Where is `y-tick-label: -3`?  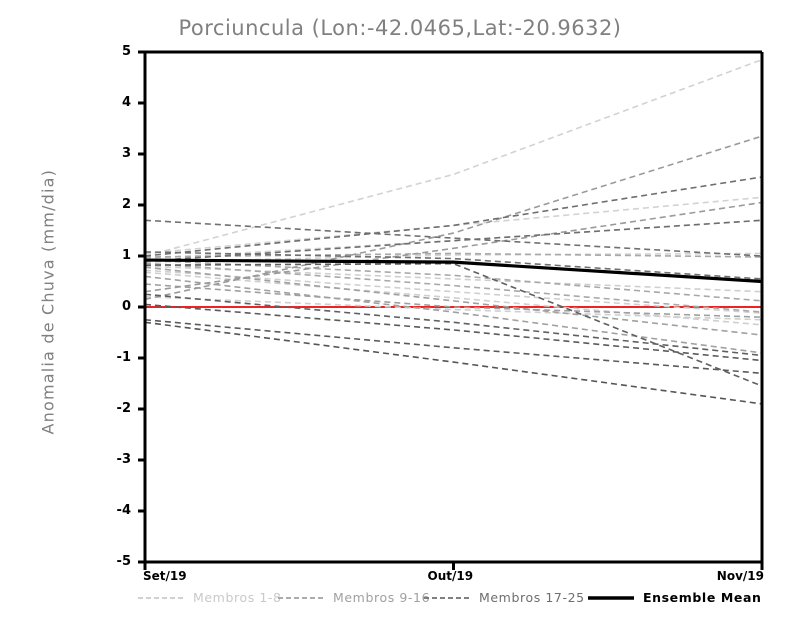
y-tick-label: -3 is located at coordinates (123, 459).